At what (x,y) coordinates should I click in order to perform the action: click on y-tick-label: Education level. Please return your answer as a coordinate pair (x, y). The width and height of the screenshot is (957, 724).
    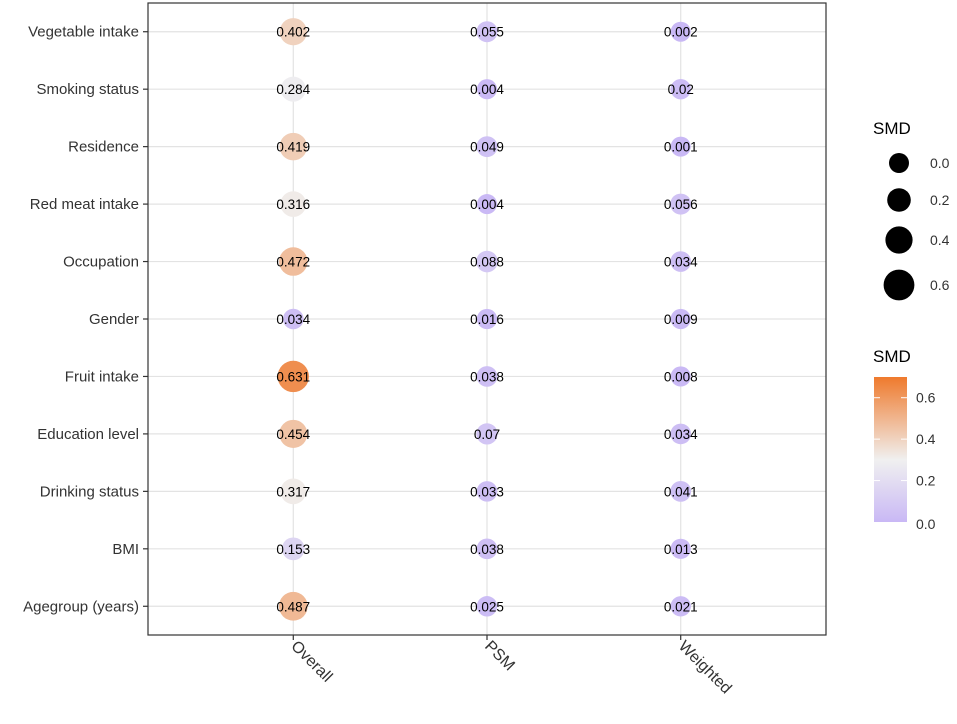
    Looking at the image, I should click on (88, 434).